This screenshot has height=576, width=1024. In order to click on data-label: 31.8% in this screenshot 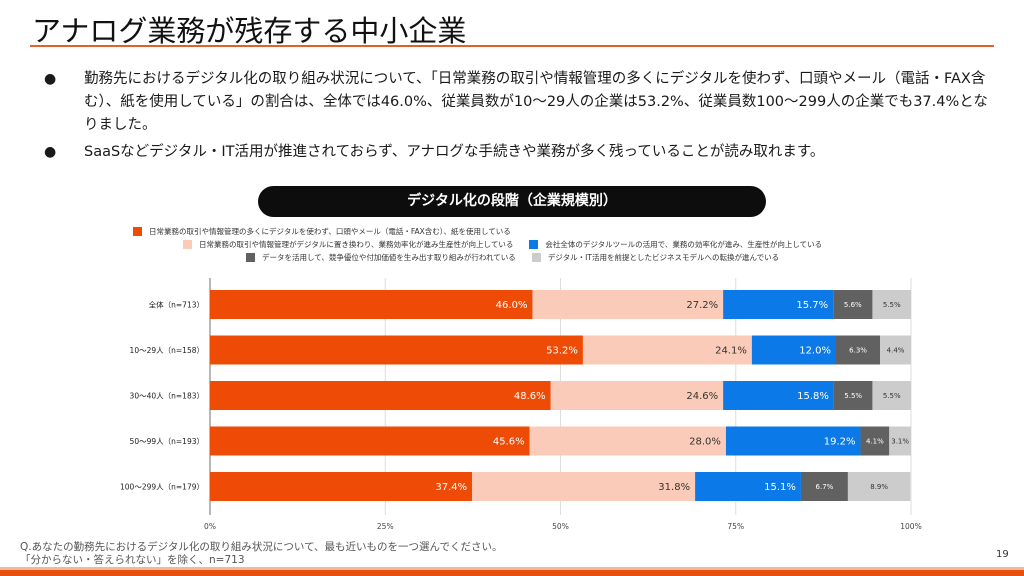, I will do `click(674, 487)`.